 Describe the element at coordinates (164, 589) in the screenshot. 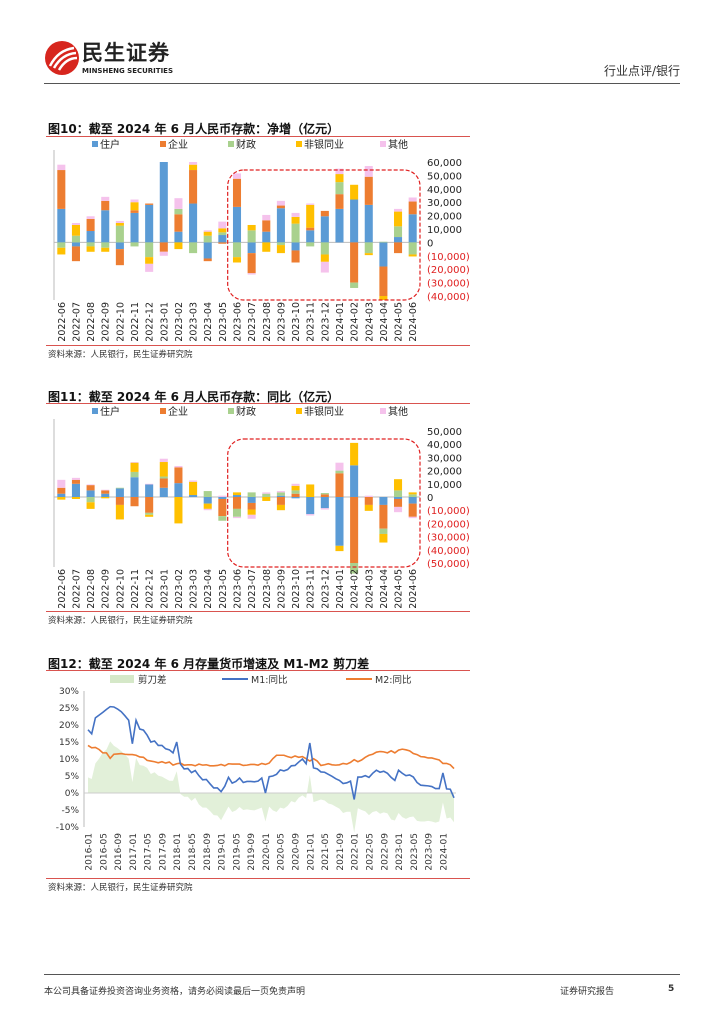

I see `x-tick-label: 2023-01` at that location.